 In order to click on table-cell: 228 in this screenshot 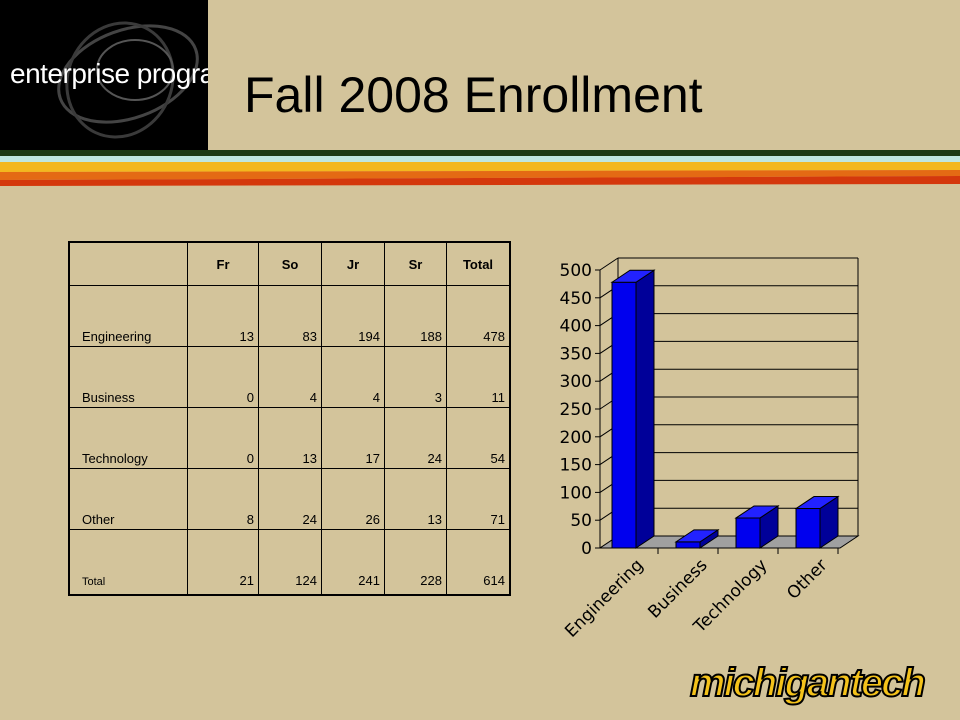, I will do `click(415, 562)`.